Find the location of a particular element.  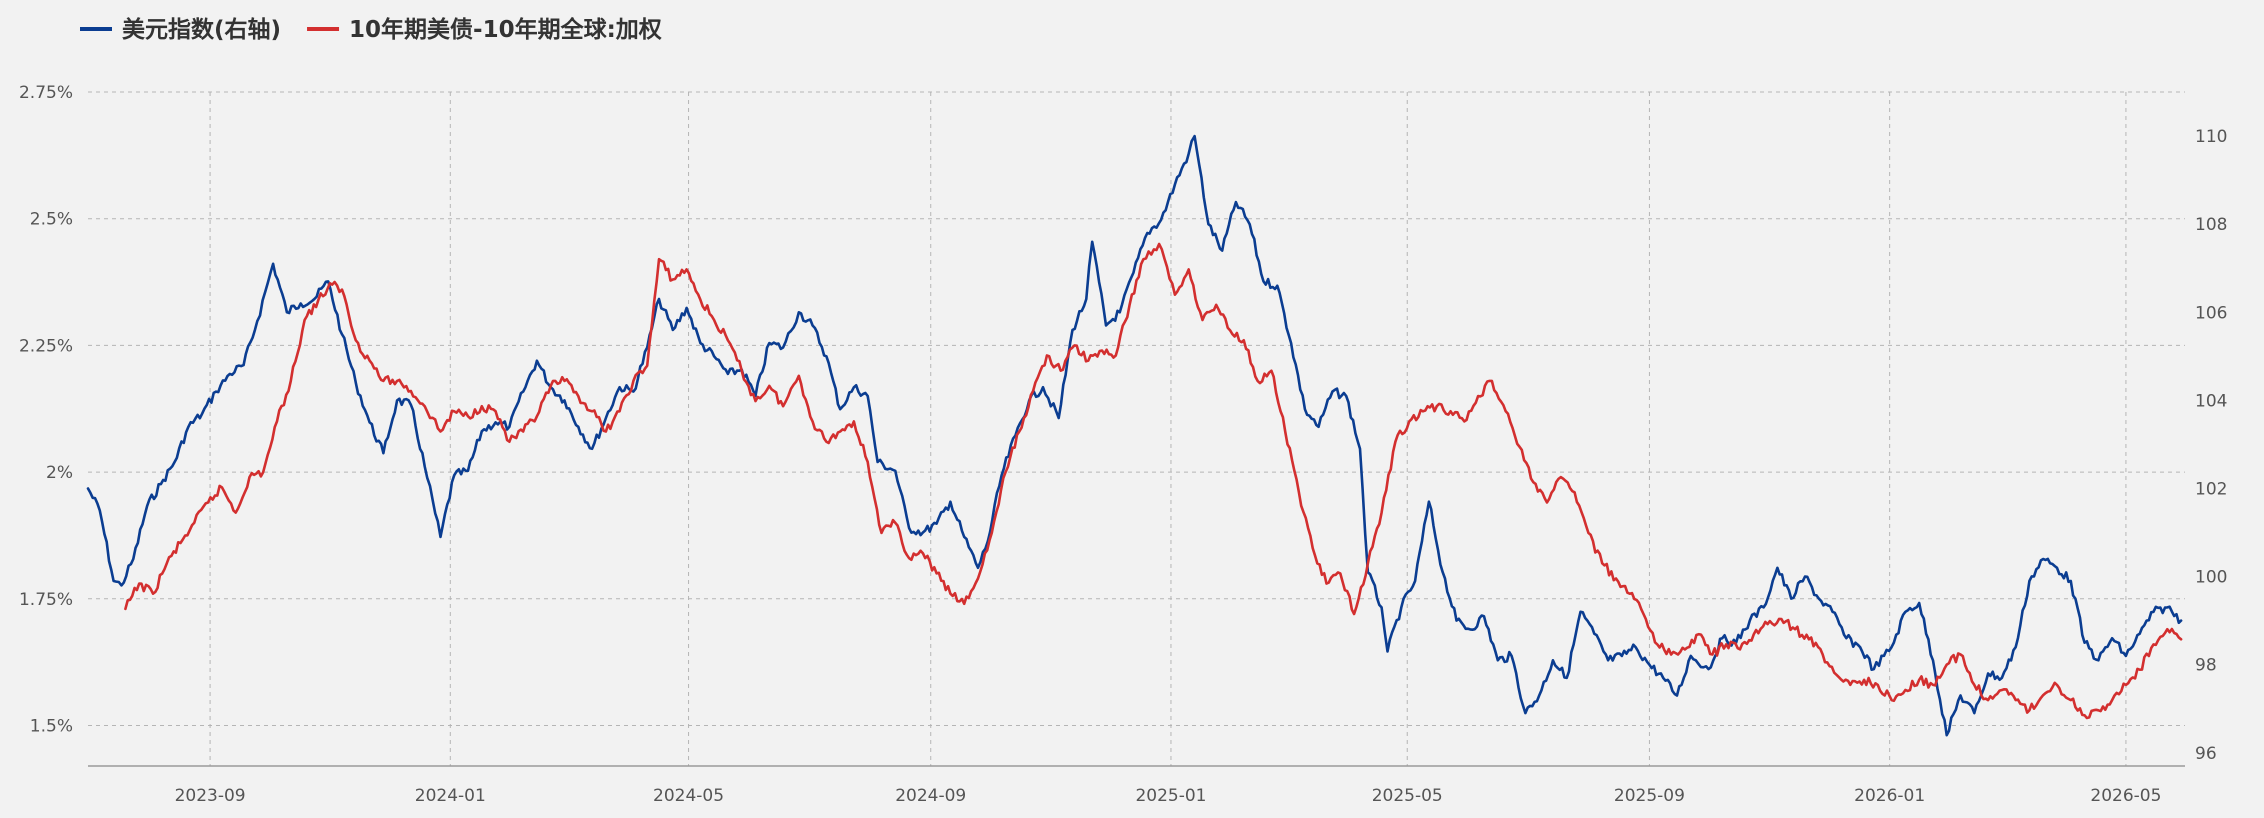

y-left-tick-label: 2% is located at coordinates (59, 473).